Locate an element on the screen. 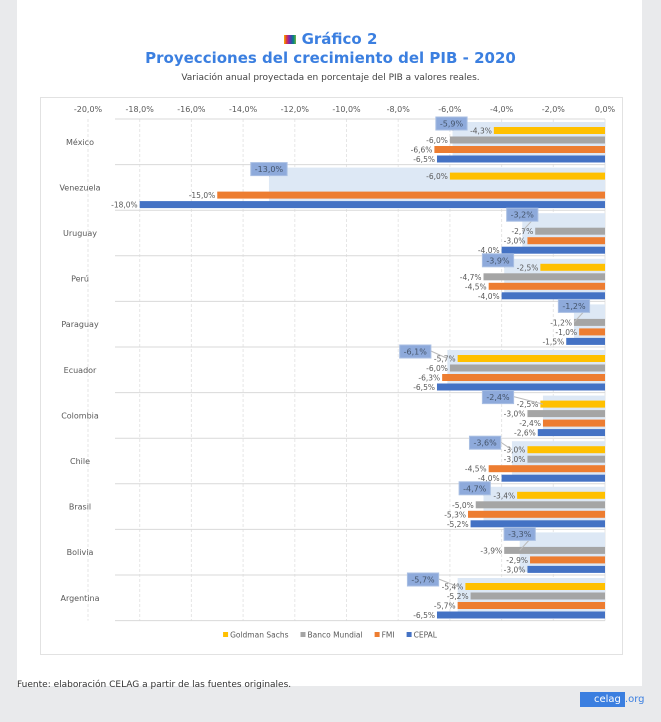  category-label: Colombia is located at coordinates (80, 415).